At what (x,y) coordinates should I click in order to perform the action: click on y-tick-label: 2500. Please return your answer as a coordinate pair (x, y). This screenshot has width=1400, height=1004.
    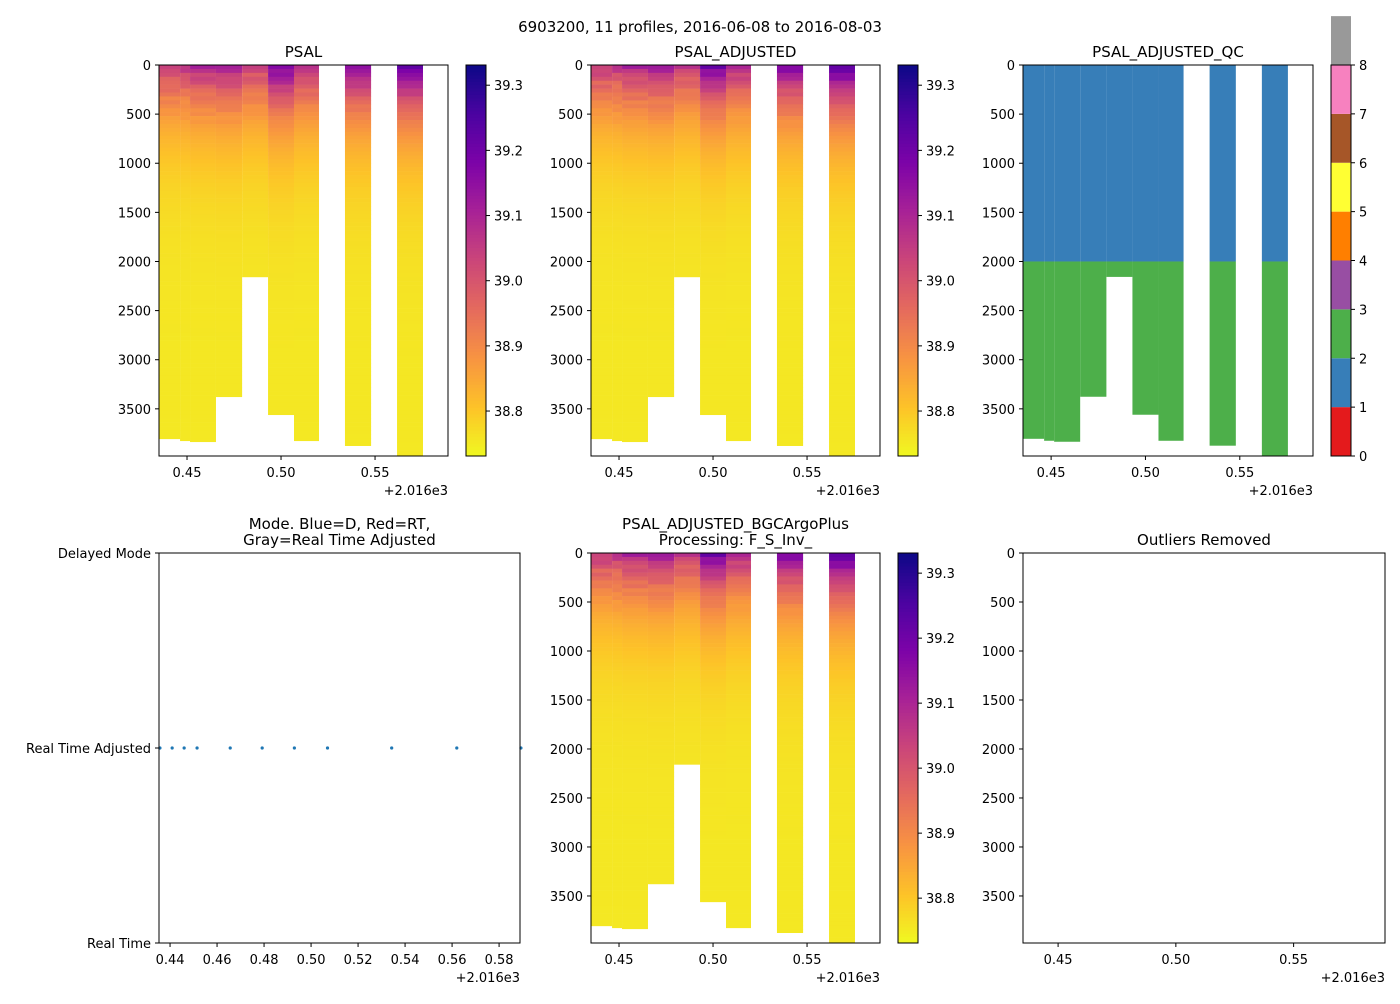
    Looking at the image, I should click on (998, 799).